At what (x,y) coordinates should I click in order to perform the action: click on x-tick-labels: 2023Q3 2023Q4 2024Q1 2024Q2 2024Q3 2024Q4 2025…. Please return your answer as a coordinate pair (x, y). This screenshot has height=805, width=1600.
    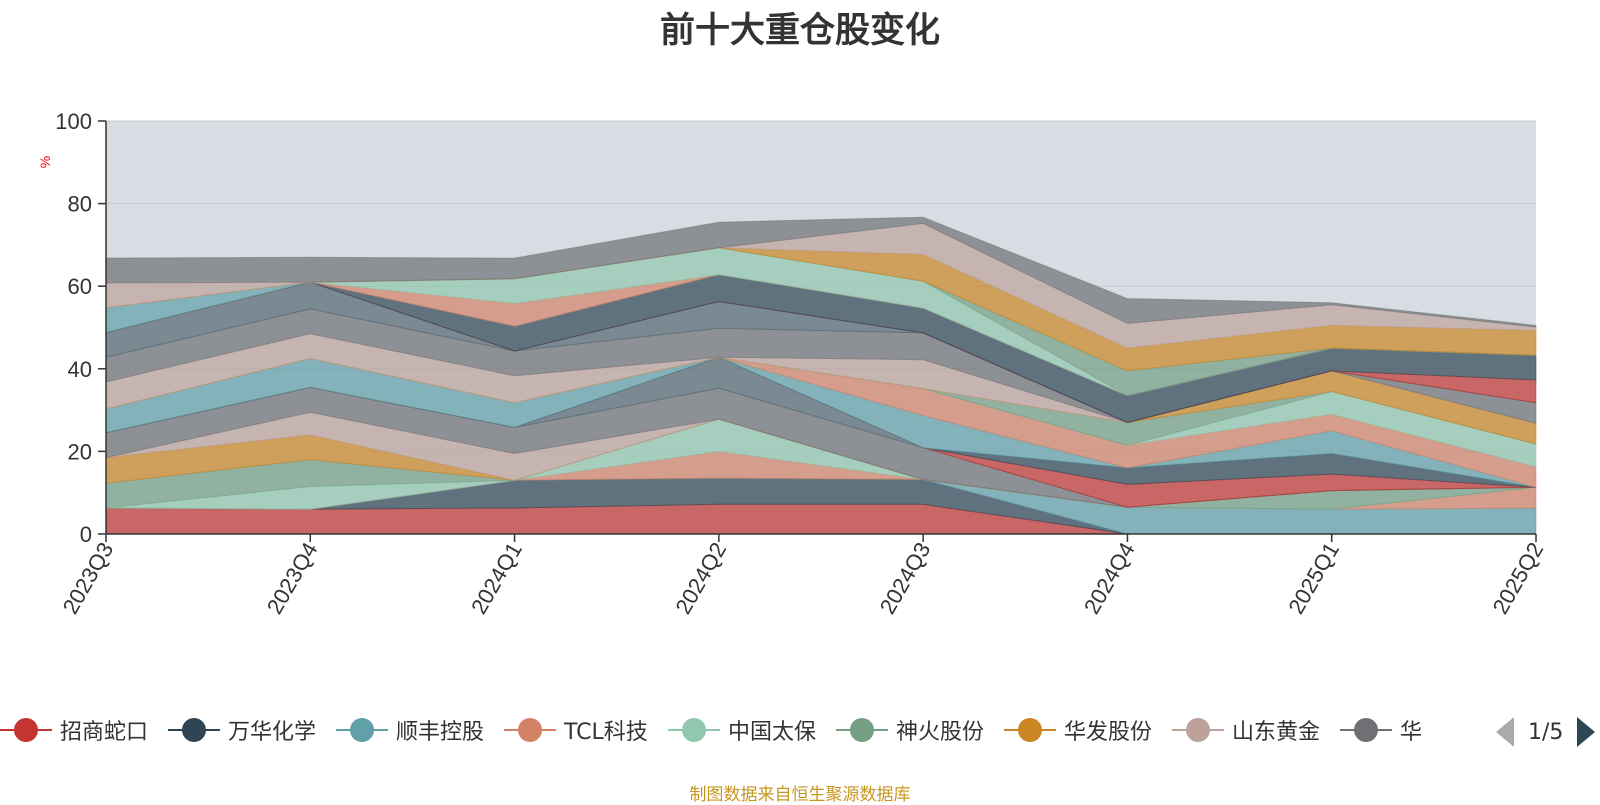
    Looking at the image, I should click on (803, 578).